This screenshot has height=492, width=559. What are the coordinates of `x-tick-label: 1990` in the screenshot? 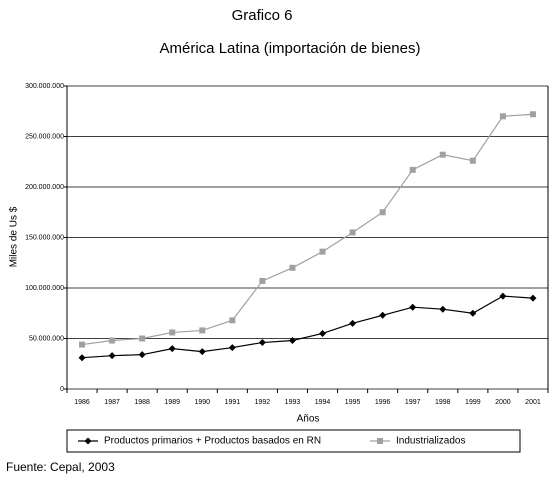 It's located at (202, 402).